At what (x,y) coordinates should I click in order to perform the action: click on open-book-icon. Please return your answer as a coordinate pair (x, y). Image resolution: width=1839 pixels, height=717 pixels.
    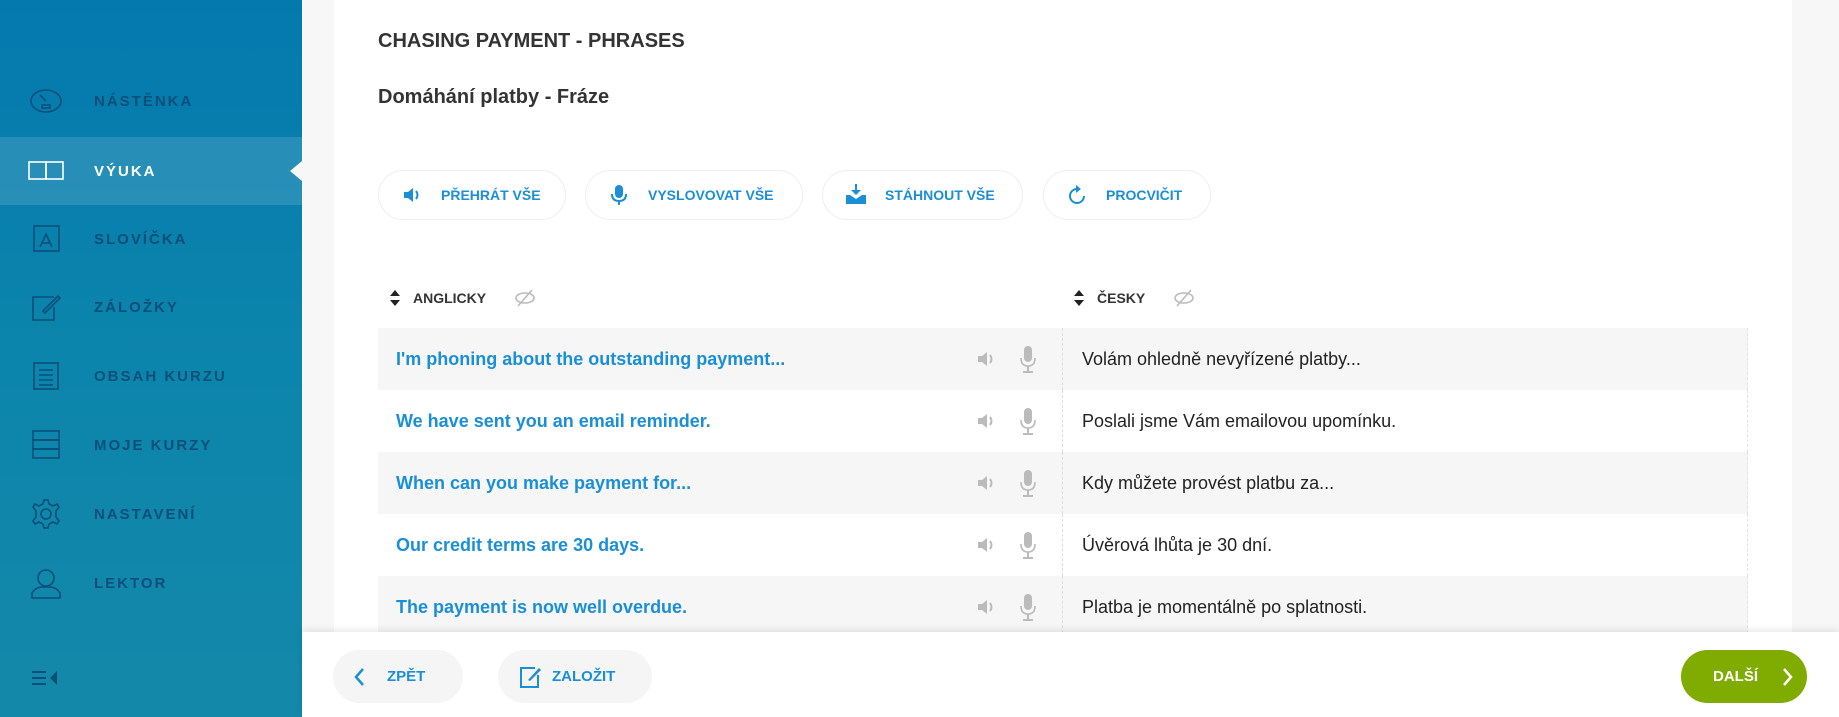
    Looking at the image, I should click on (46, 171).